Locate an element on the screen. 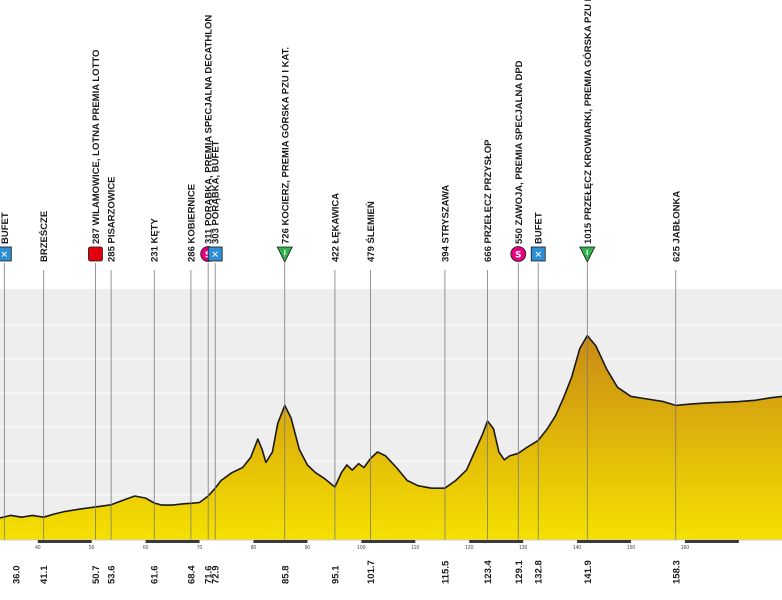  distance-scale-labels: 40 50 60 70 80 90 100 110 120 130 140 150 160 is located at coordinates (362, 548).